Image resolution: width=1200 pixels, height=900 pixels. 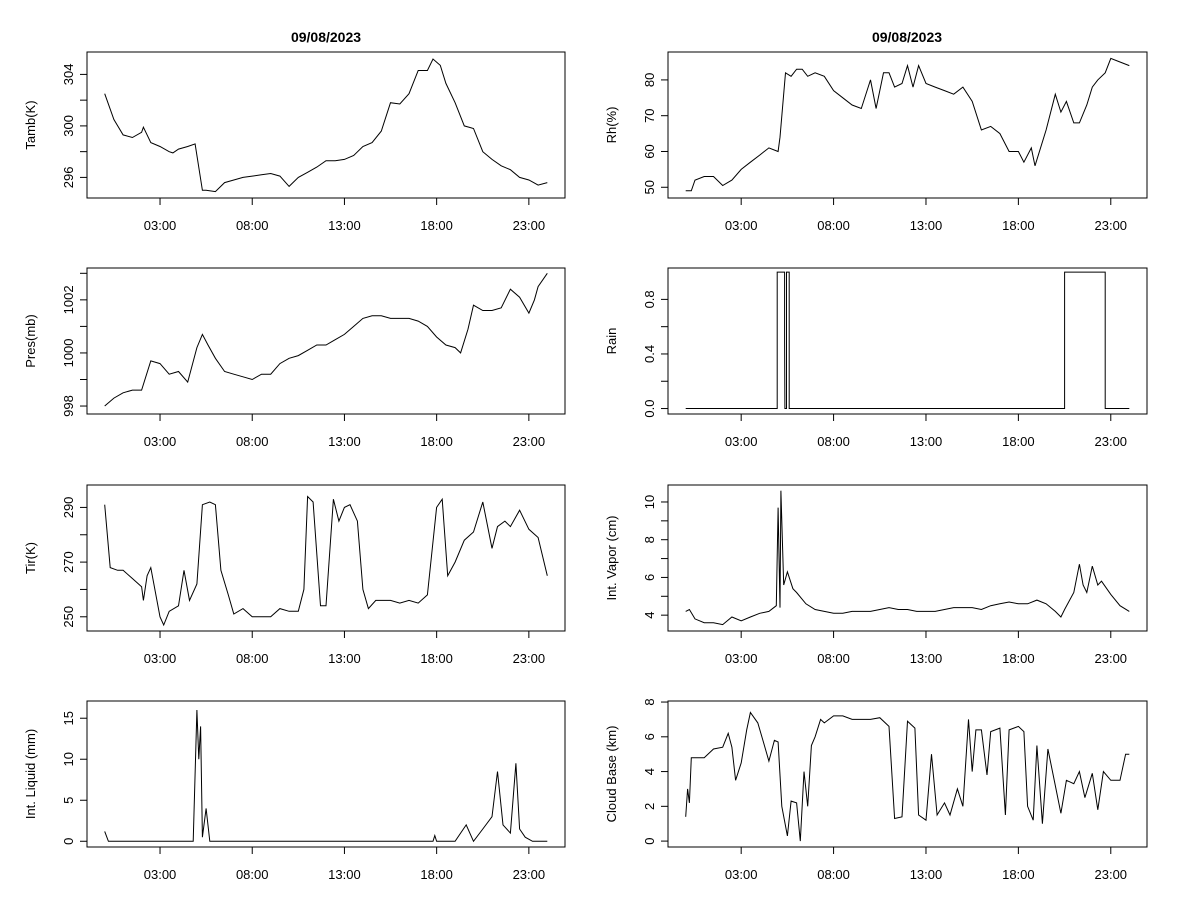 I want to click on y-tick-label: 270, so click(x=68, y=562).